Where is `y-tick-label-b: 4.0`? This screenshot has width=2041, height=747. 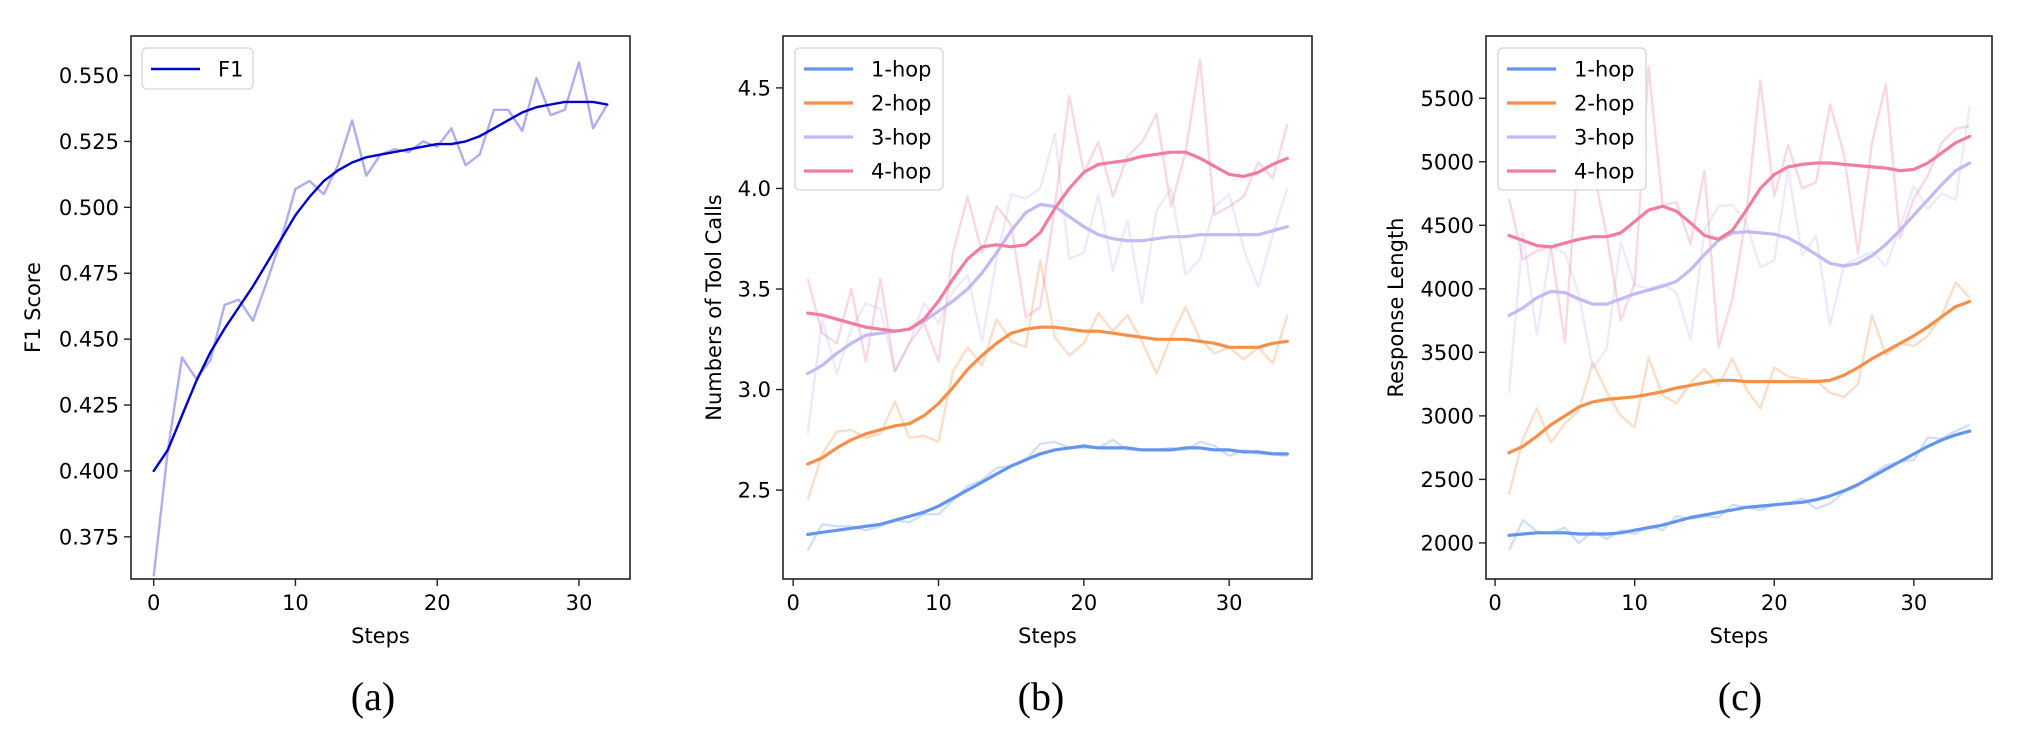 y-tick-label-b: 4.0 is located at coordinates (754, 189).